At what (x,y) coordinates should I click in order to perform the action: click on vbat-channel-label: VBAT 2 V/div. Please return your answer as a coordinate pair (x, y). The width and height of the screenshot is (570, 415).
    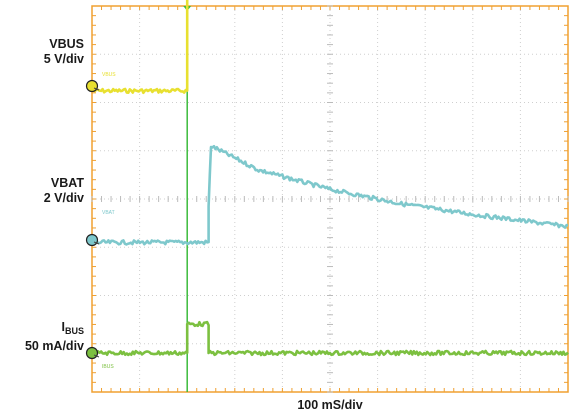
    Looking at the image, I should click on (46, 191).